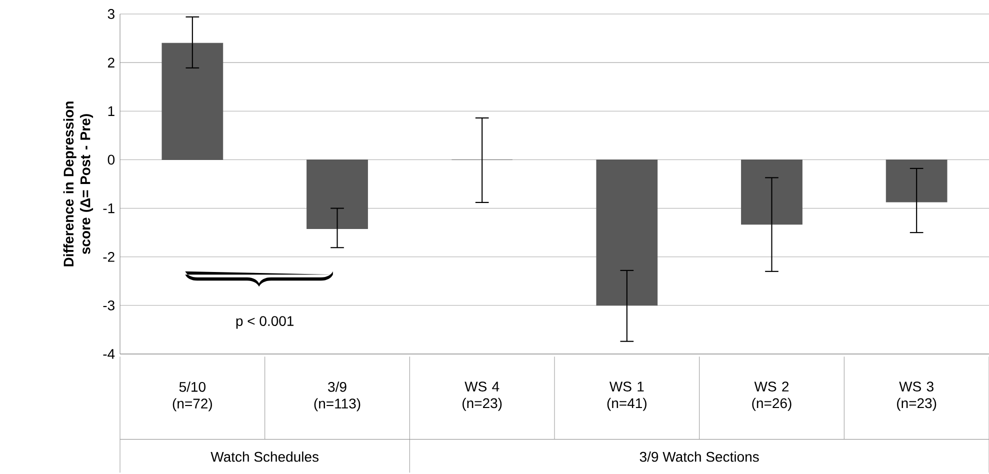 Image resolution: width=989 pixels, height=474 pixels. Describe the element at coordinates (78, 184) in the screenshot. I see `y-axis-title: Difference in Depression score (Δ= Post - Pre)` at that location.